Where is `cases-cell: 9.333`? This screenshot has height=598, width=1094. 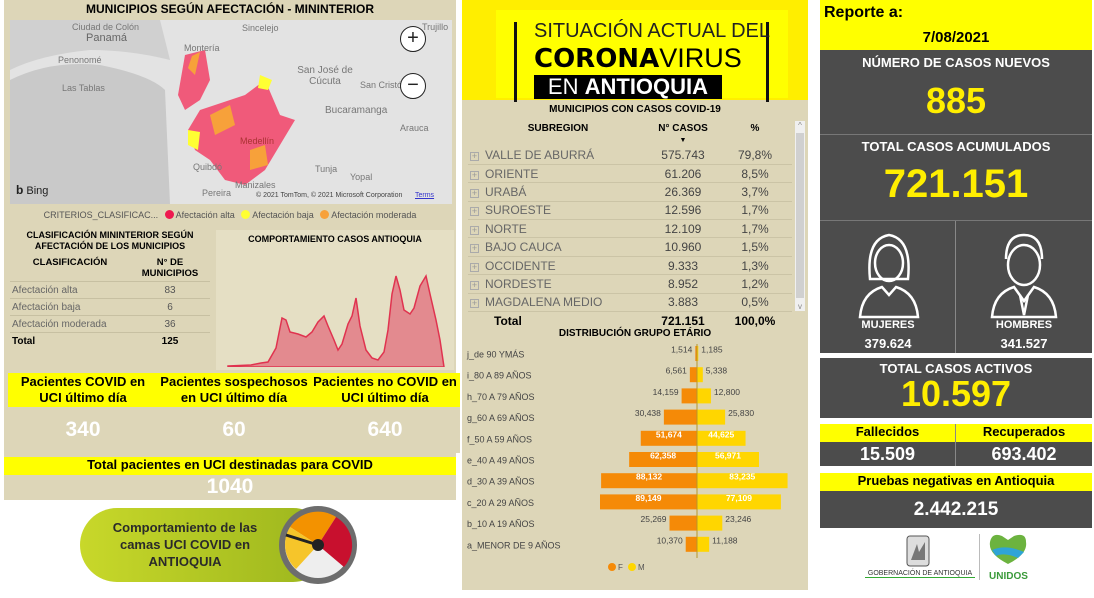
cases-cell: 9.333 is located at coordinates (683, 266).